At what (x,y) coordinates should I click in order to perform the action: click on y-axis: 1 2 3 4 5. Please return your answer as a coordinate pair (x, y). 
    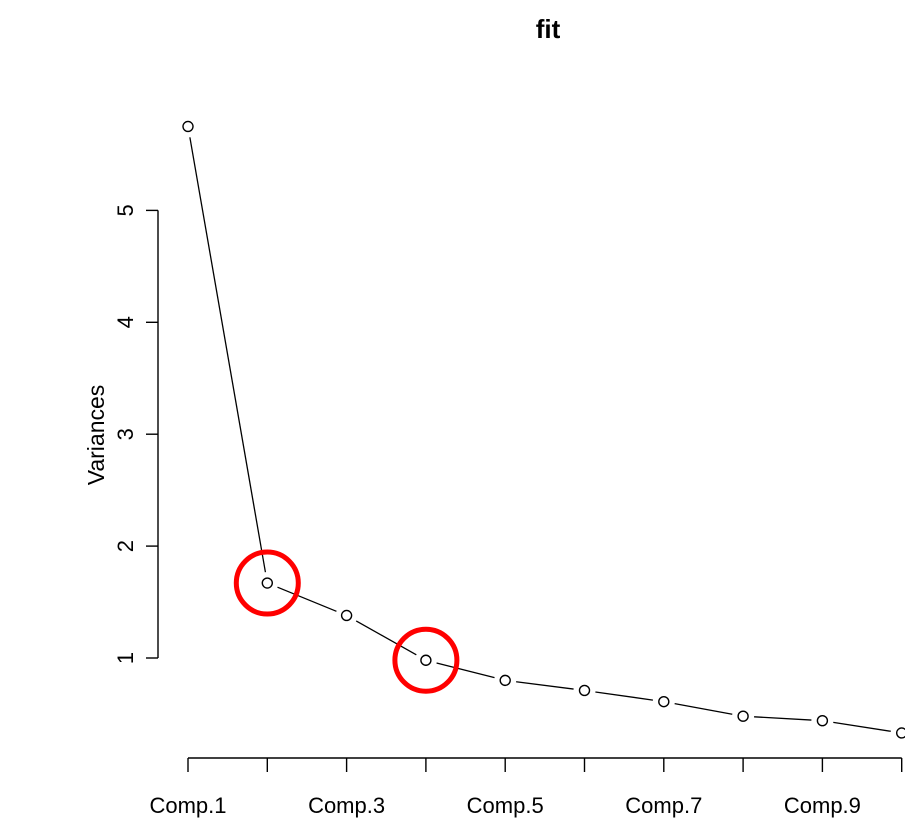
    Looking at the image, I should click on (136, 434).